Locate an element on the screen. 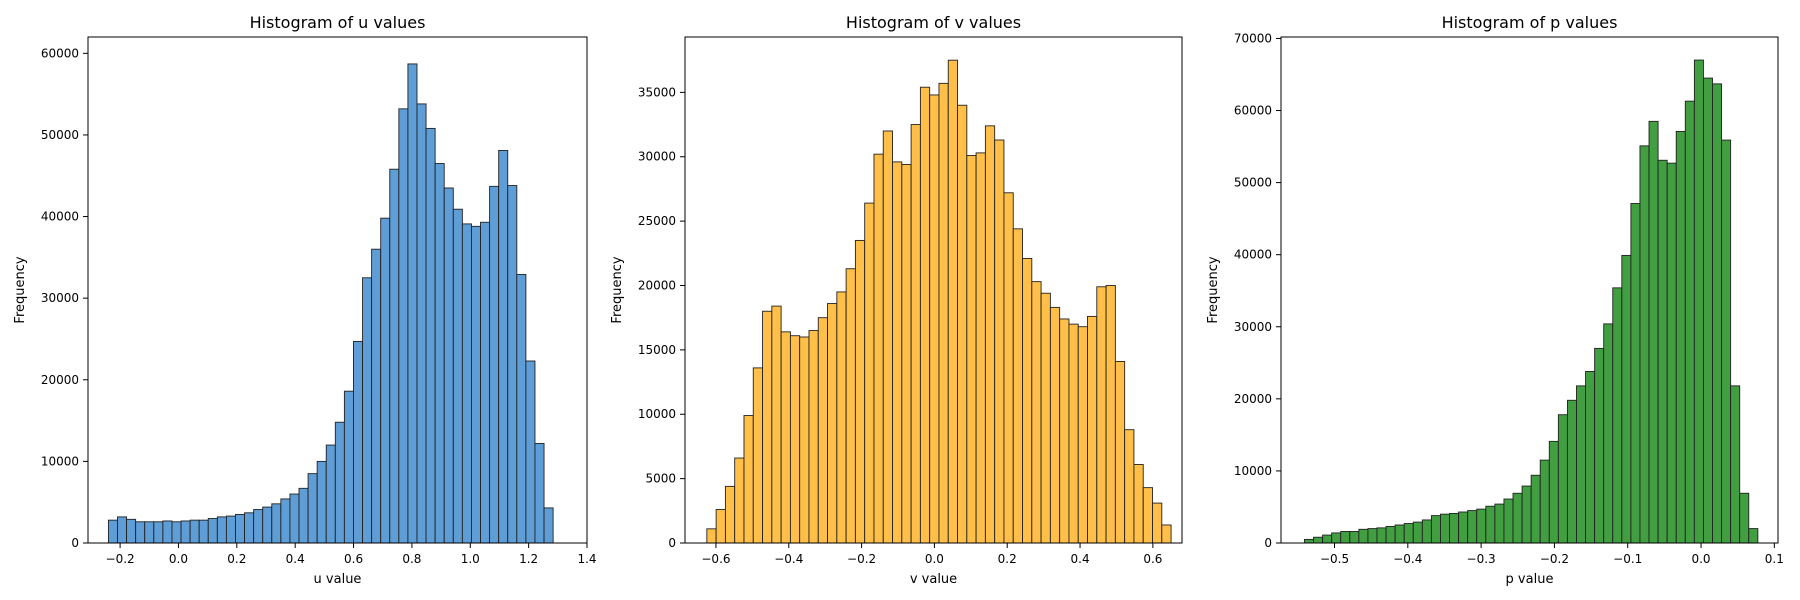  x-tick-label: −0.6 is located at coordinates (715, 559).